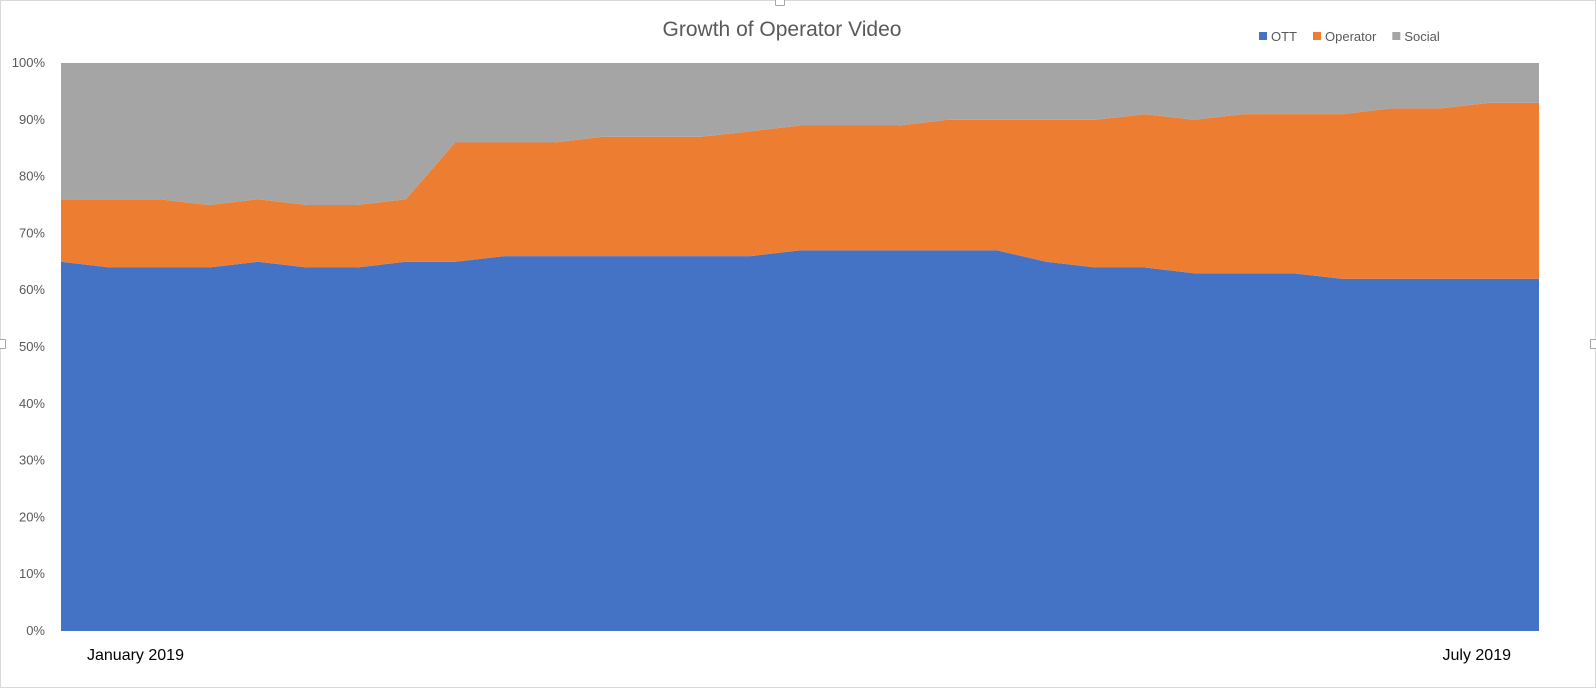 This screenshot has height=688, width=1596. I want to click on x-tick-label-end: July 2019, so click(1477, 655).